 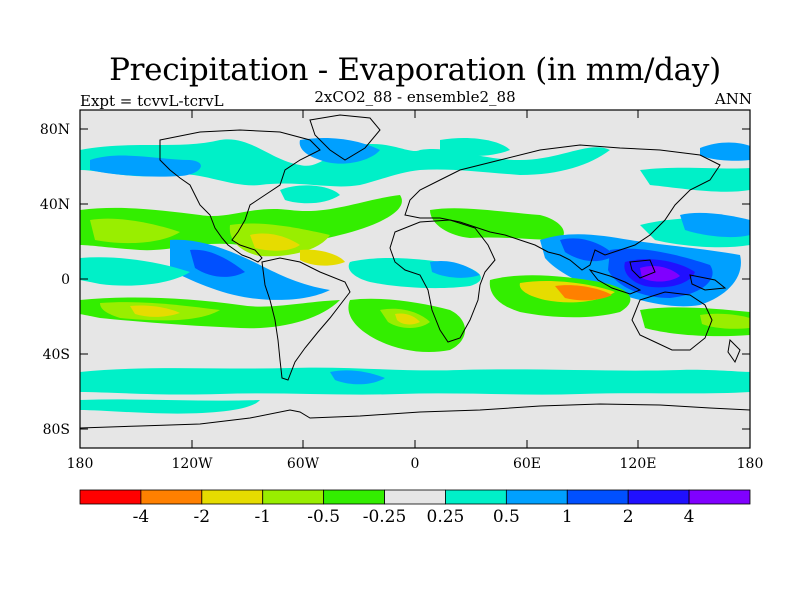 I want to click on coastline-greenland, so click(x=345, y=137).